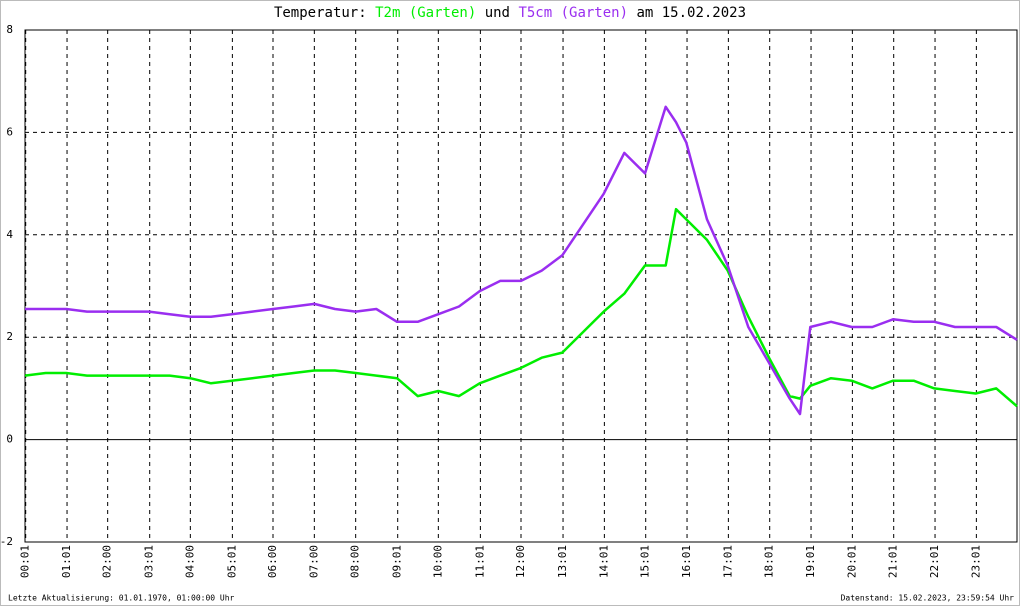 The image size is (1020, 606). I want to click on x-tick-label: 19:01, so click(810, 561).